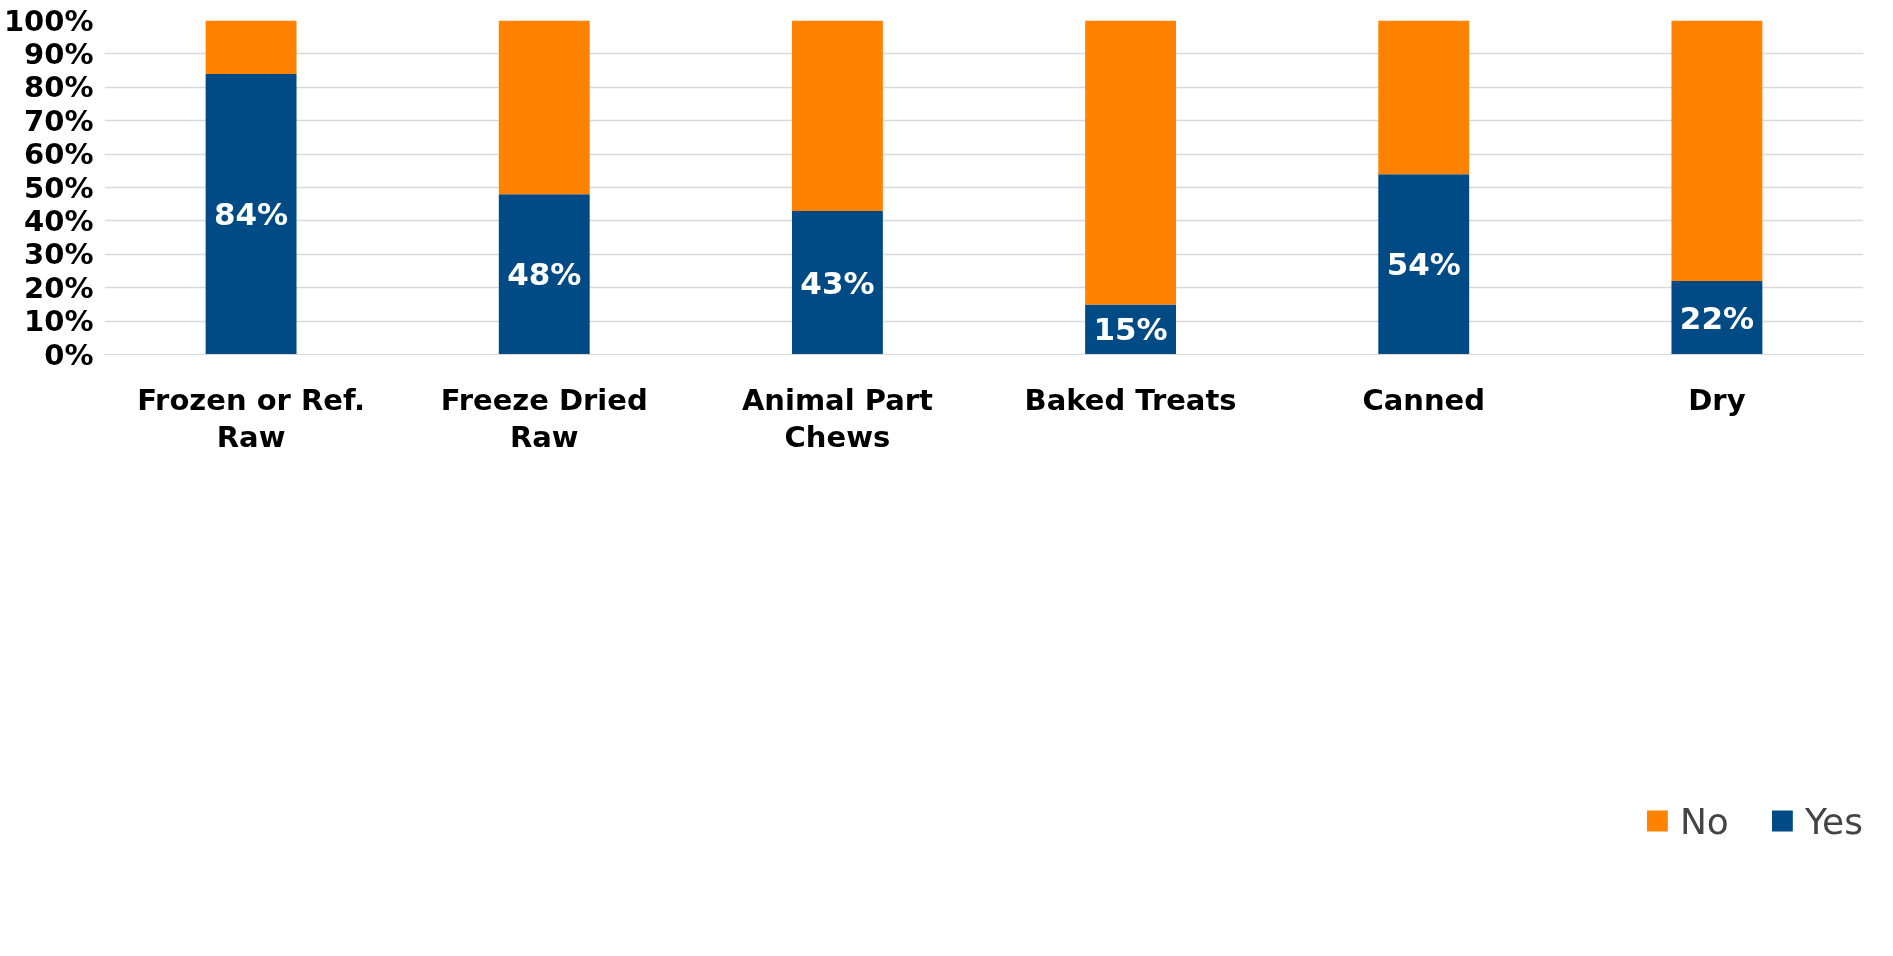 This screenshot has height=956, width=1893. What do you see at coordinates (59, 220) in the screenshot?
I see `y-tick-label: 40%` at bounding box center [59, 220].